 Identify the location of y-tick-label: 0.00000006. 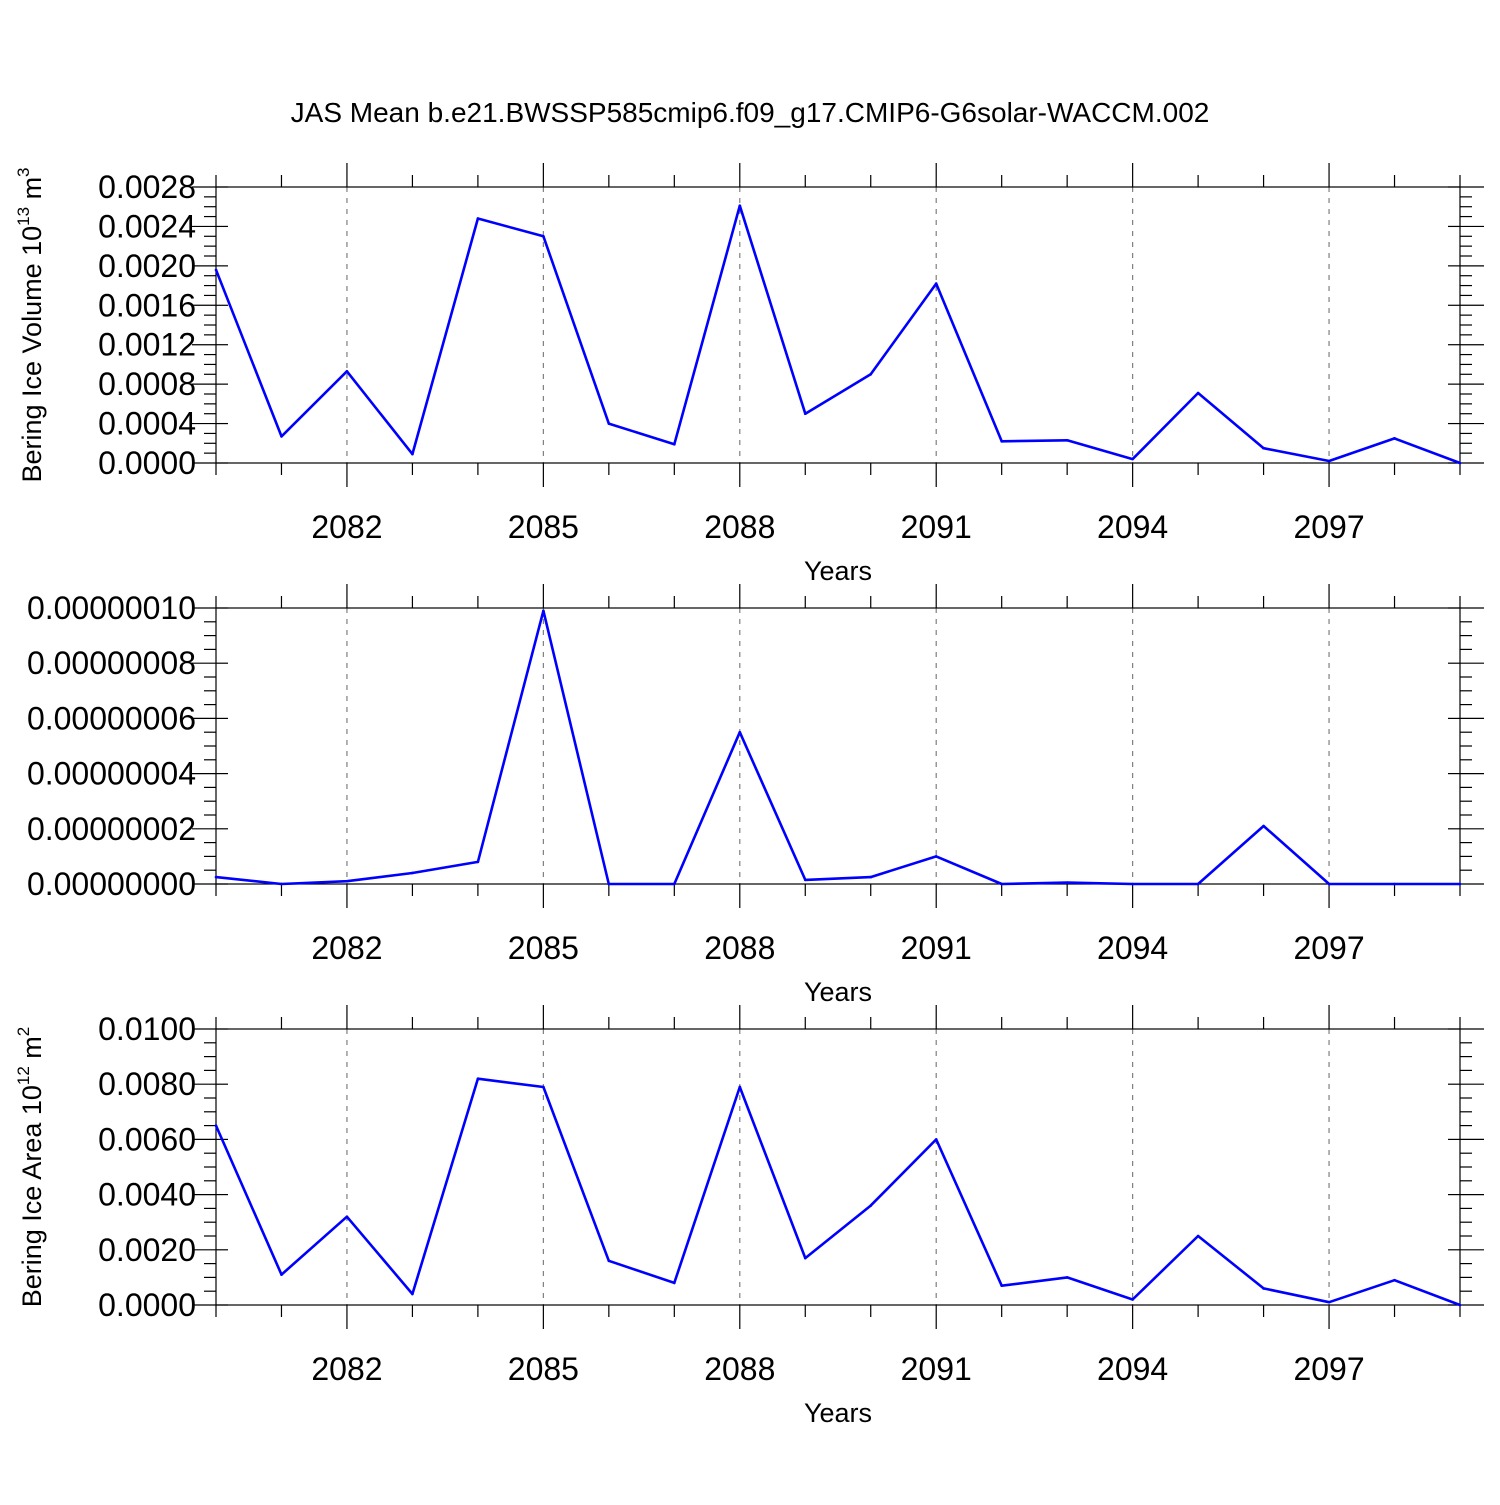
(111, 718).